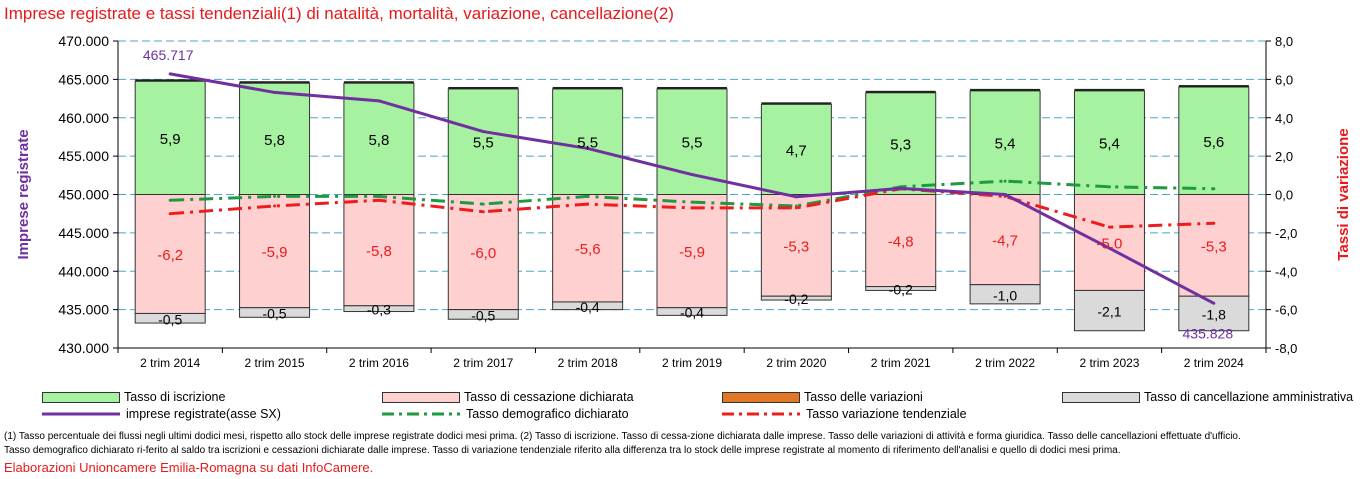 This screenshot has height=479, width=1365. I want to click on left-tick-label: 435.000, so click(83, 310).